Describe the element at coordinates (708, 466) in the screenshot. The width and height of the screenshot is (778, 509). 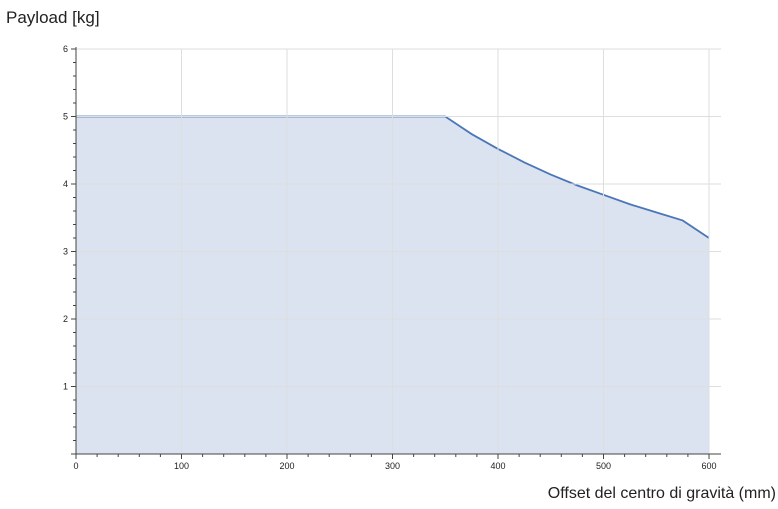
I see `x-tick-label: 600` at that location.